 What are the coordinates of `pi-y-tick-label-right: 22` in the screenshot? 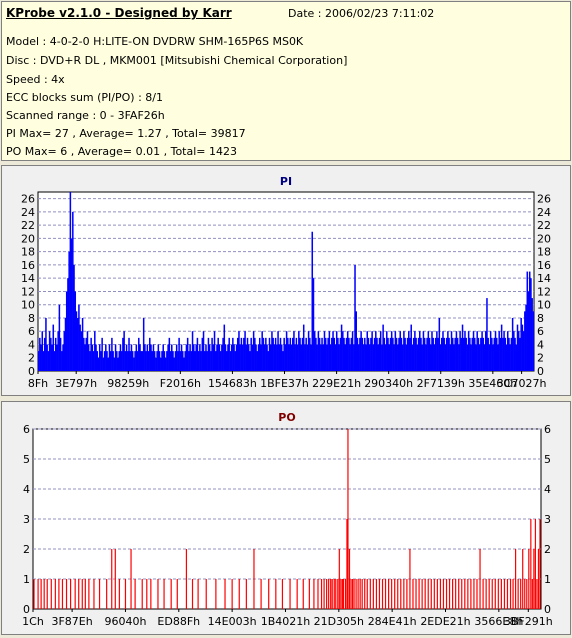 It's located at (544, 225).